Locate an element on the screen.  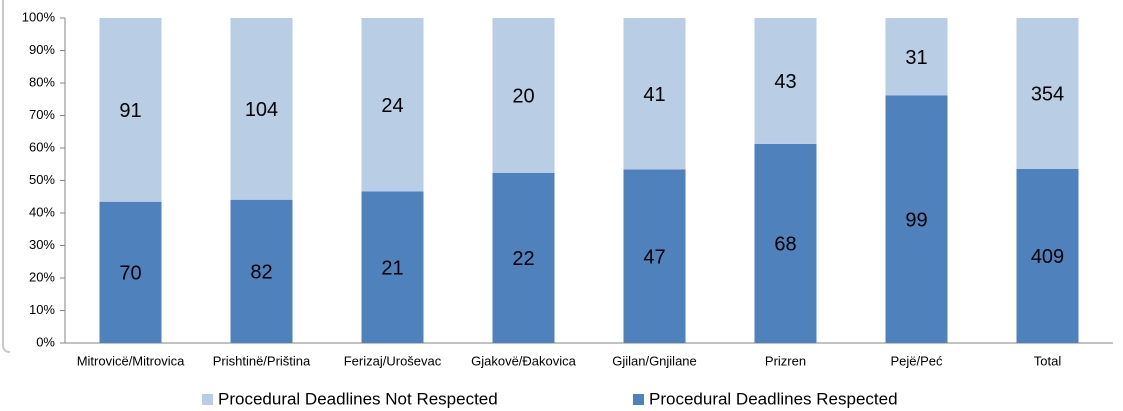
data-label: 41 is located at coordinates (654, 95).